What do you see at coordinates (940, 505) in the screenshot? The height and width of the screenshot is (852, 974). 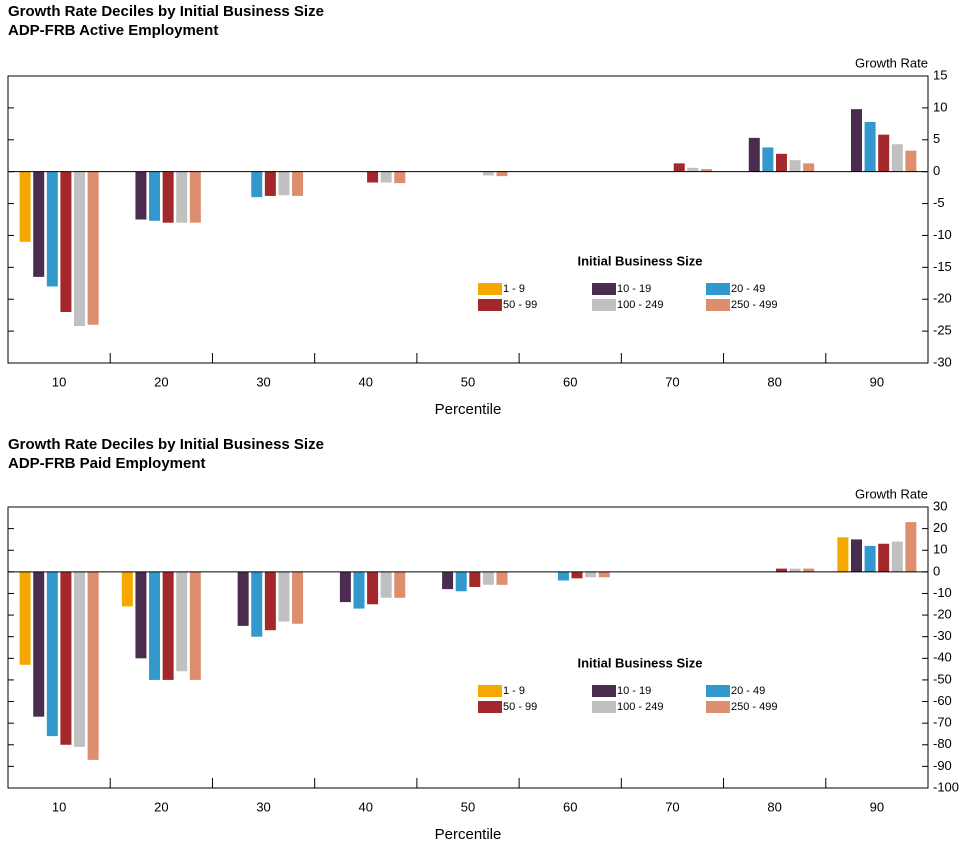 I see `y-tick-label: 30` at bounding box center [940, 505].